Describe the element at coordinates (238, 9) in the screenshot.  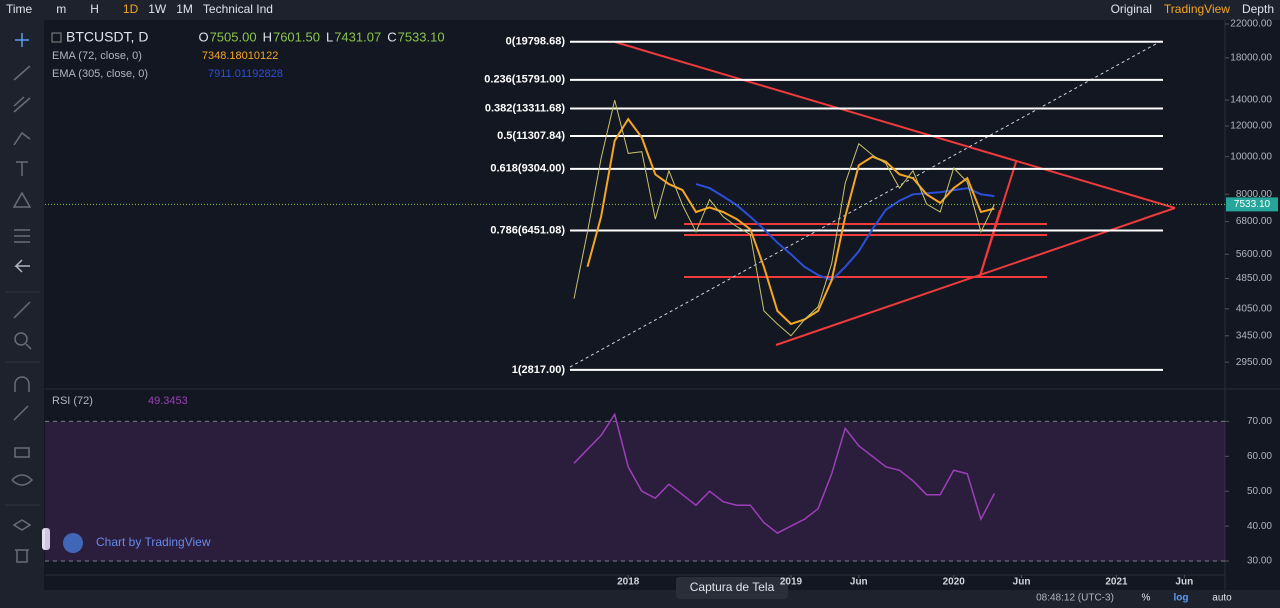
I see `toolbar-button: Technical Ind` at that location.